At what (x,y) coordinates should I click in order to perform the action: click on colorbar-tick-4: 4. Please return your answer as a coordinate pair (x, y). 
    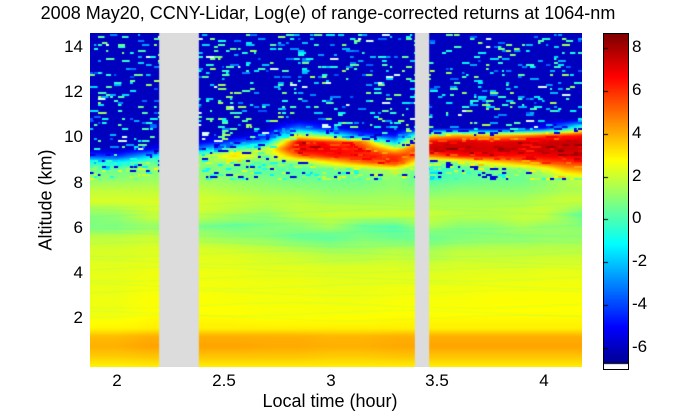
    Looking at the image, I should click on (637, 132).